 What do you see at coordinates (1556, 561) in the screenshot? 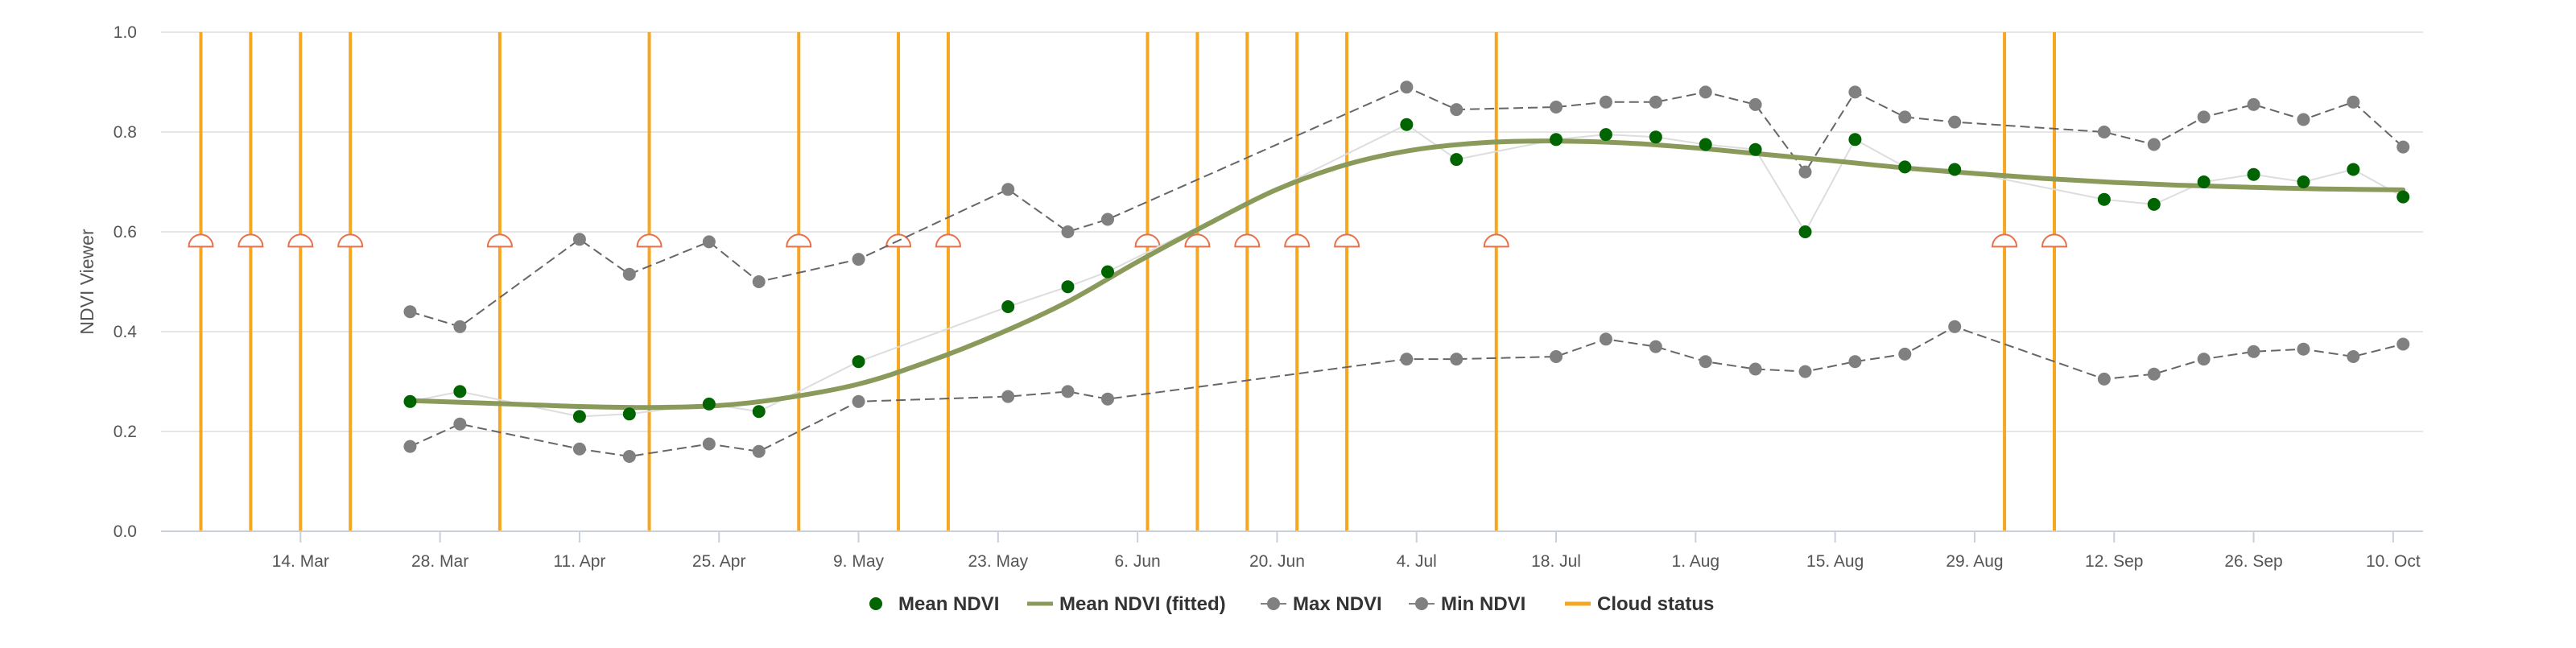
I see `x-tick-label: 18. Jul` at bounding box center [1556, 561].